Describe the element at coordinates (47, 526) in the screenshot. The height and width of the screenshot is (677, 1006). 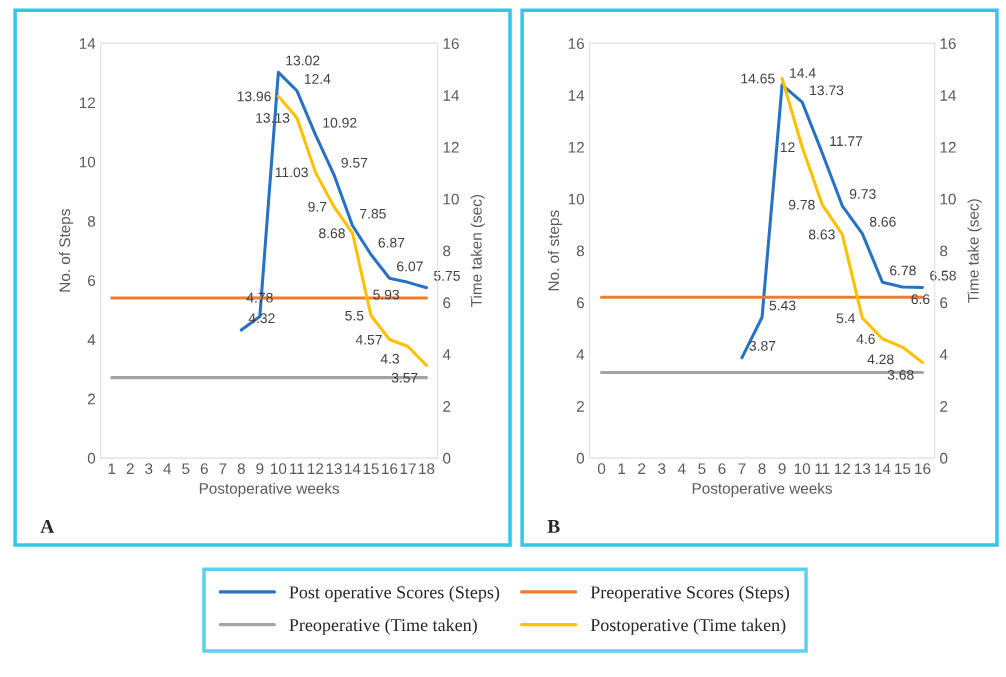
I see `text: A` at that location.